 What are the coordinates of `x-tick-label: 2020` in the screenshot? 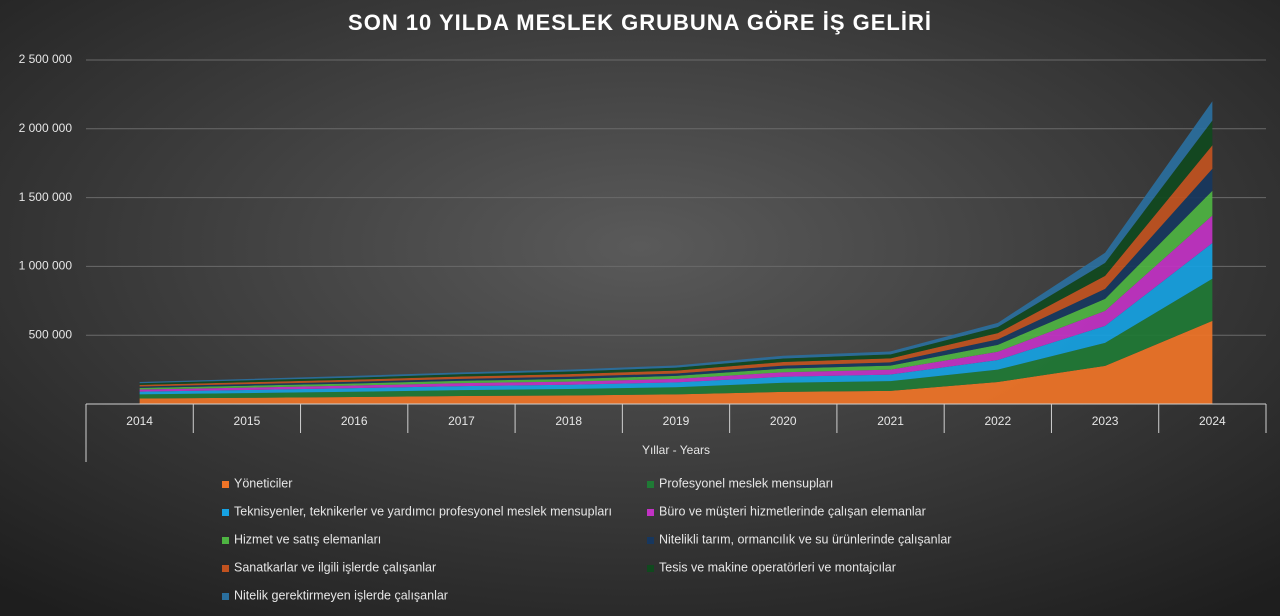 It's located at (783, 421).